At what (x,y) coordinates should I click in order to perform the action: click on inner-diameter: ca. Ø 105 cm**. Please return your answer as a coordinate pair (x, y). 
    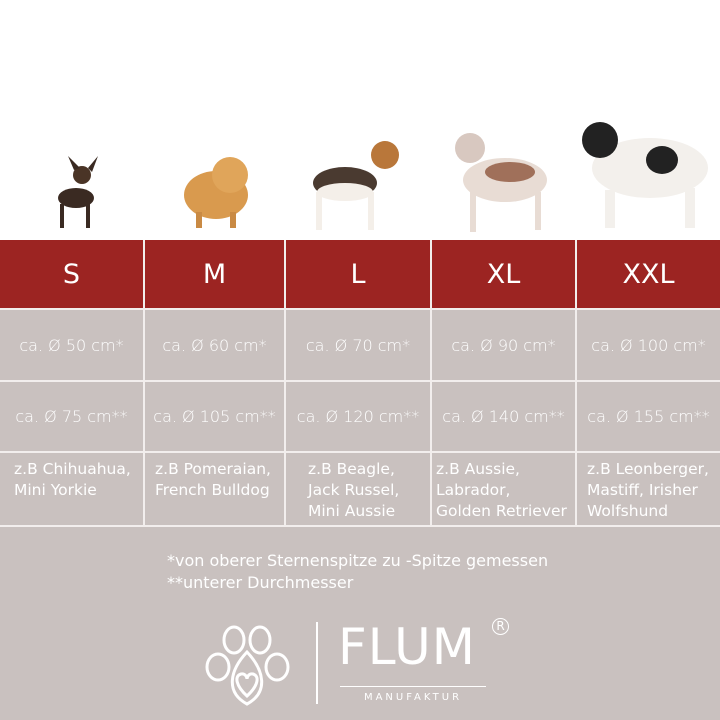
    Looking at the image, I should click on (215, 417).